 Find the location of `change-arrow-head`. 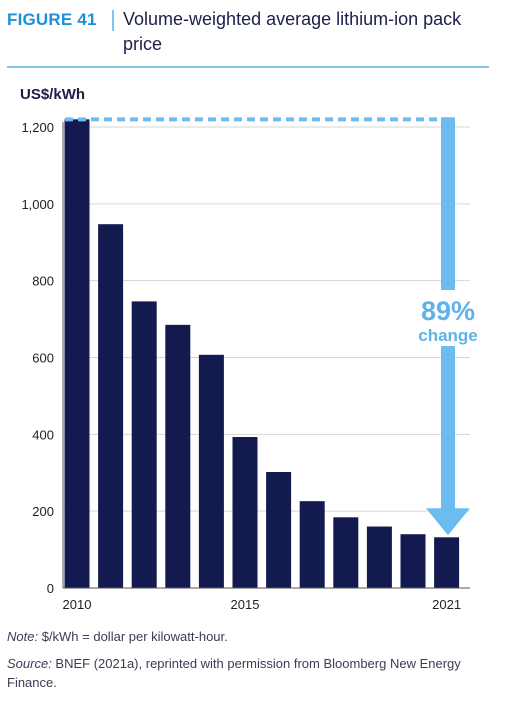

change-arrow-head is located at coordinates (448, 522).